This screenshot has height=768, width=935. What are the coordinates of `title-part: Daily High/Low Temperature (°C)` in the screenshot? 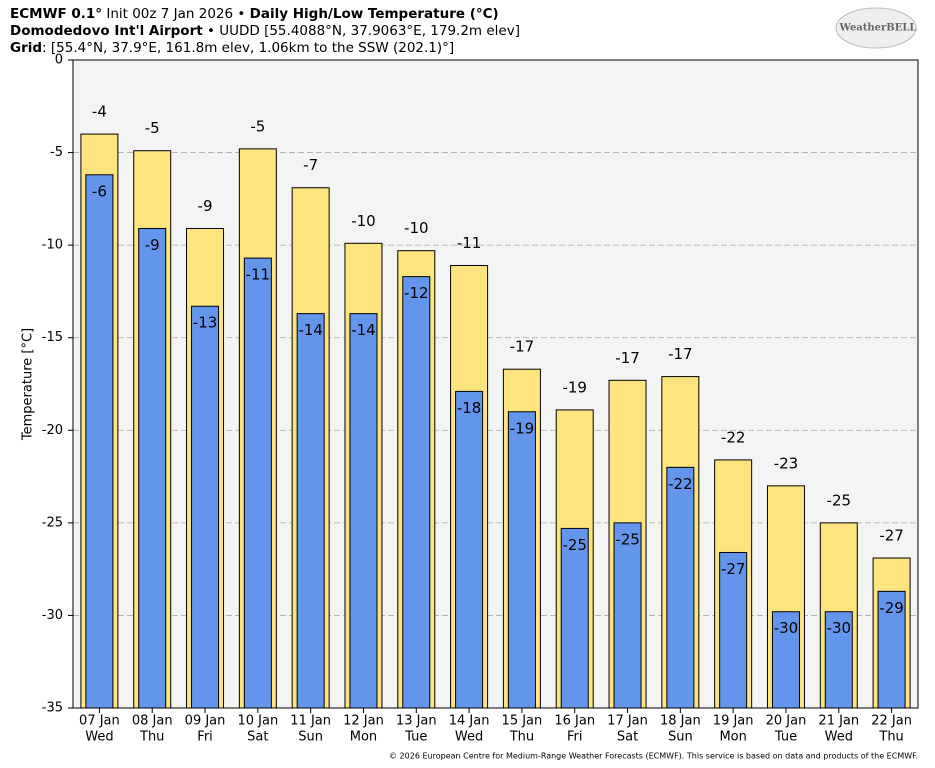 It's located at (374, 14).